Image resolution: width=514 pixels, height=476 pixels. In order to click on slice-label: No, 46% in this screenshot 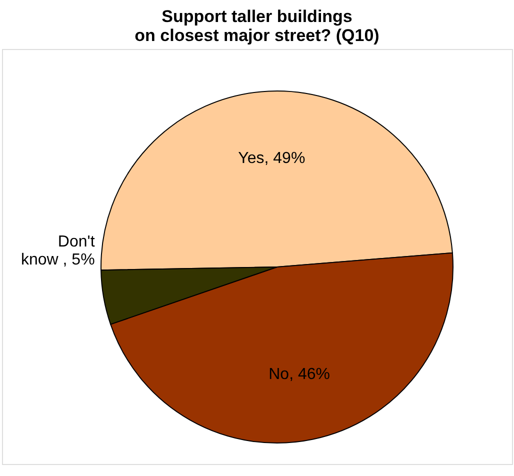, I will do `click(299, 374)`.